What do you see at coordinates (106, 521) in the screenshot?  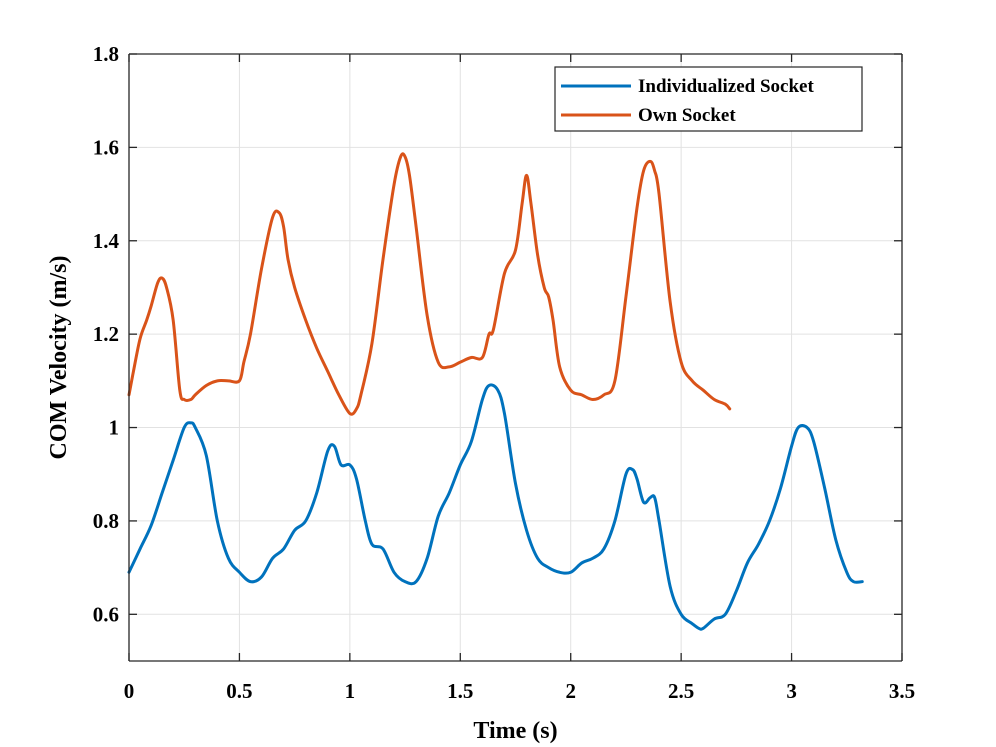 I see `y-tick-label: 0.8` at bounding box center [106, 521].